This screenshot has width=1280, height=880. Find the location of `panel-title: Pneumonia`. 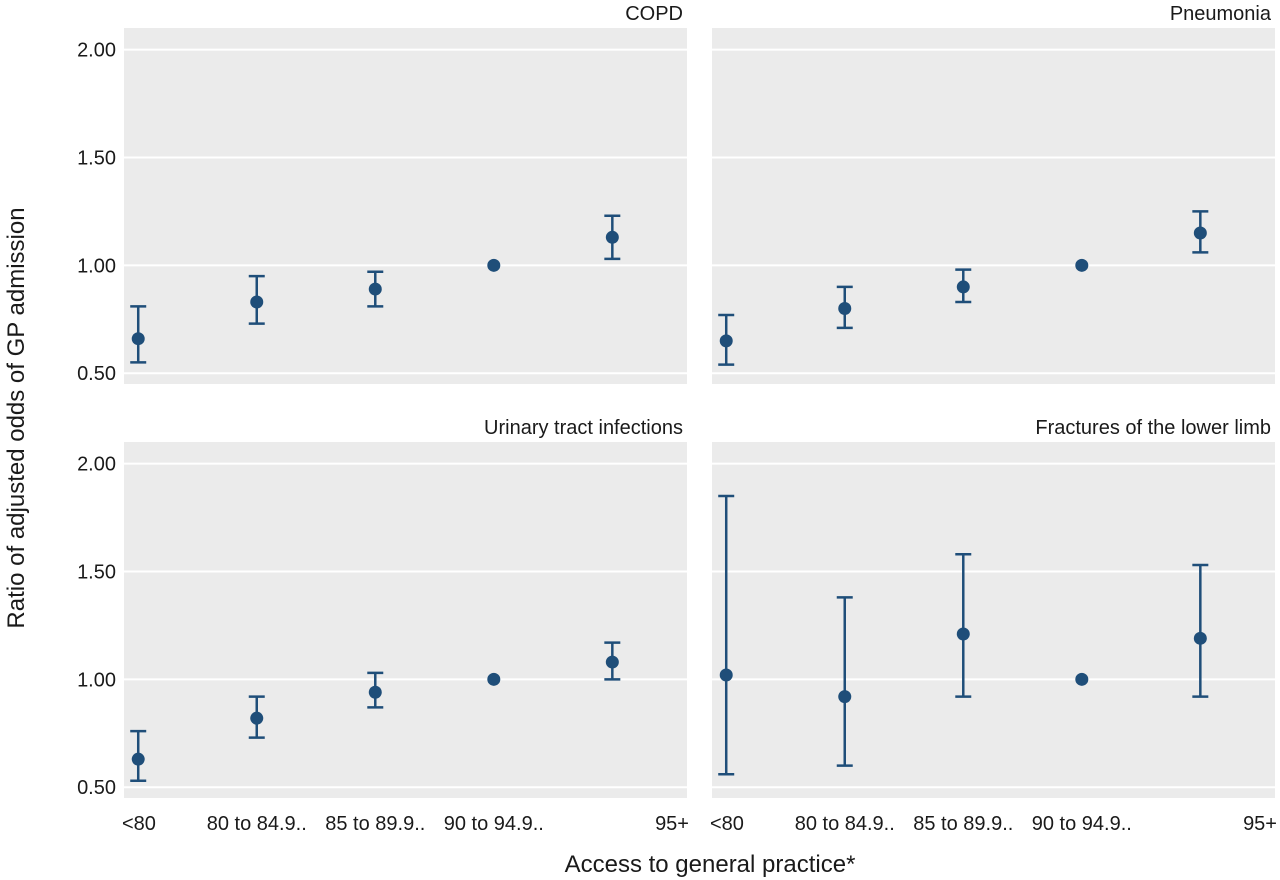

panel-title: Pneumonia is located at coordinates (1221, 14).